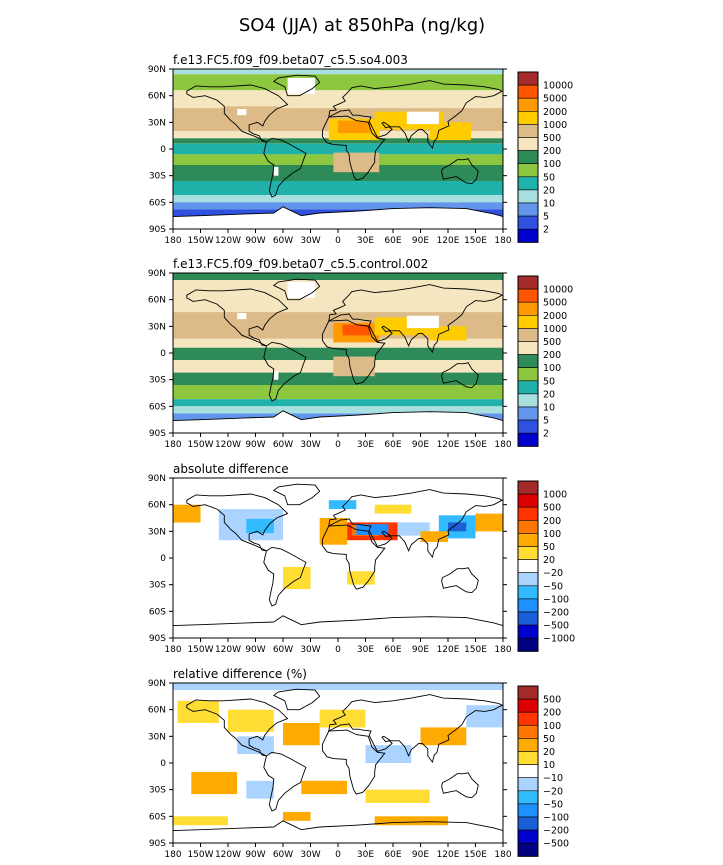 This screenshot has height=865, width=723. What do you see at coordinates (556, 818) in the screenshot?
I see `legend-label: −100` at bounding box center [556, 818].